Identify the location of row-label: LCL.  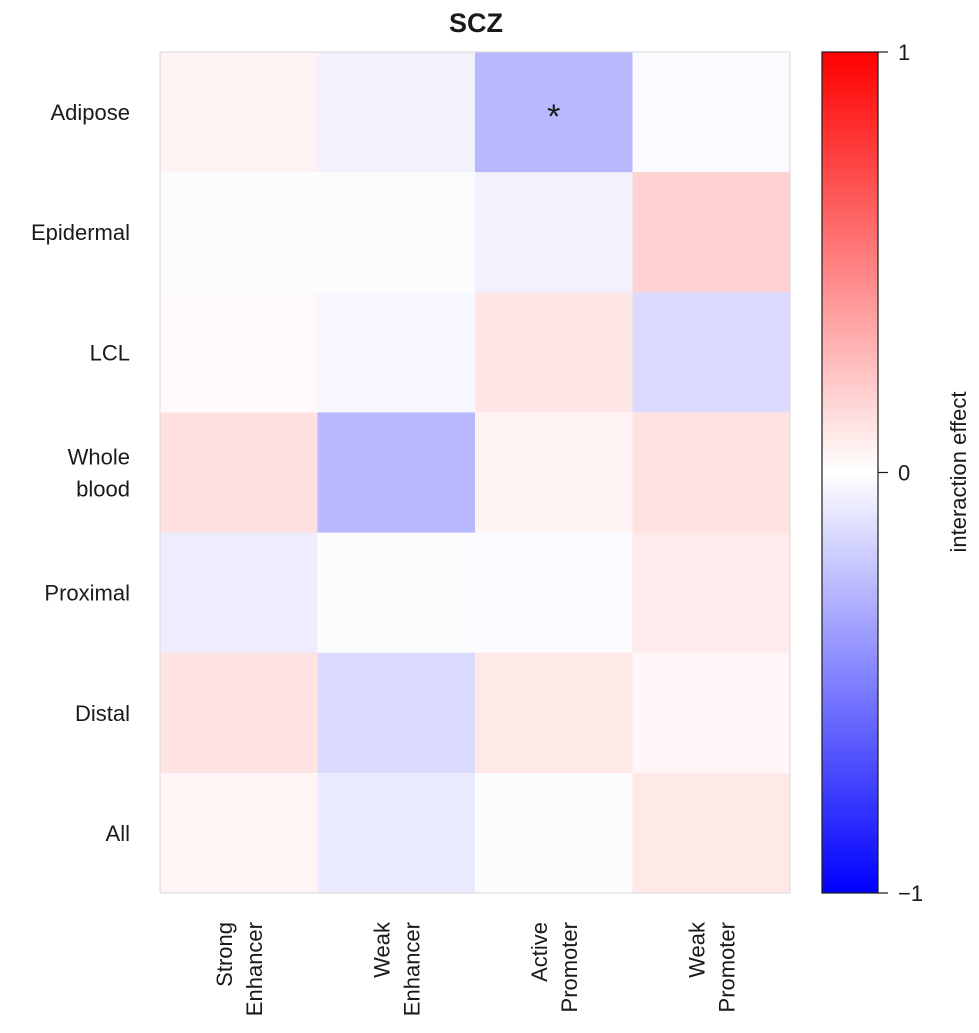
(110, 352).